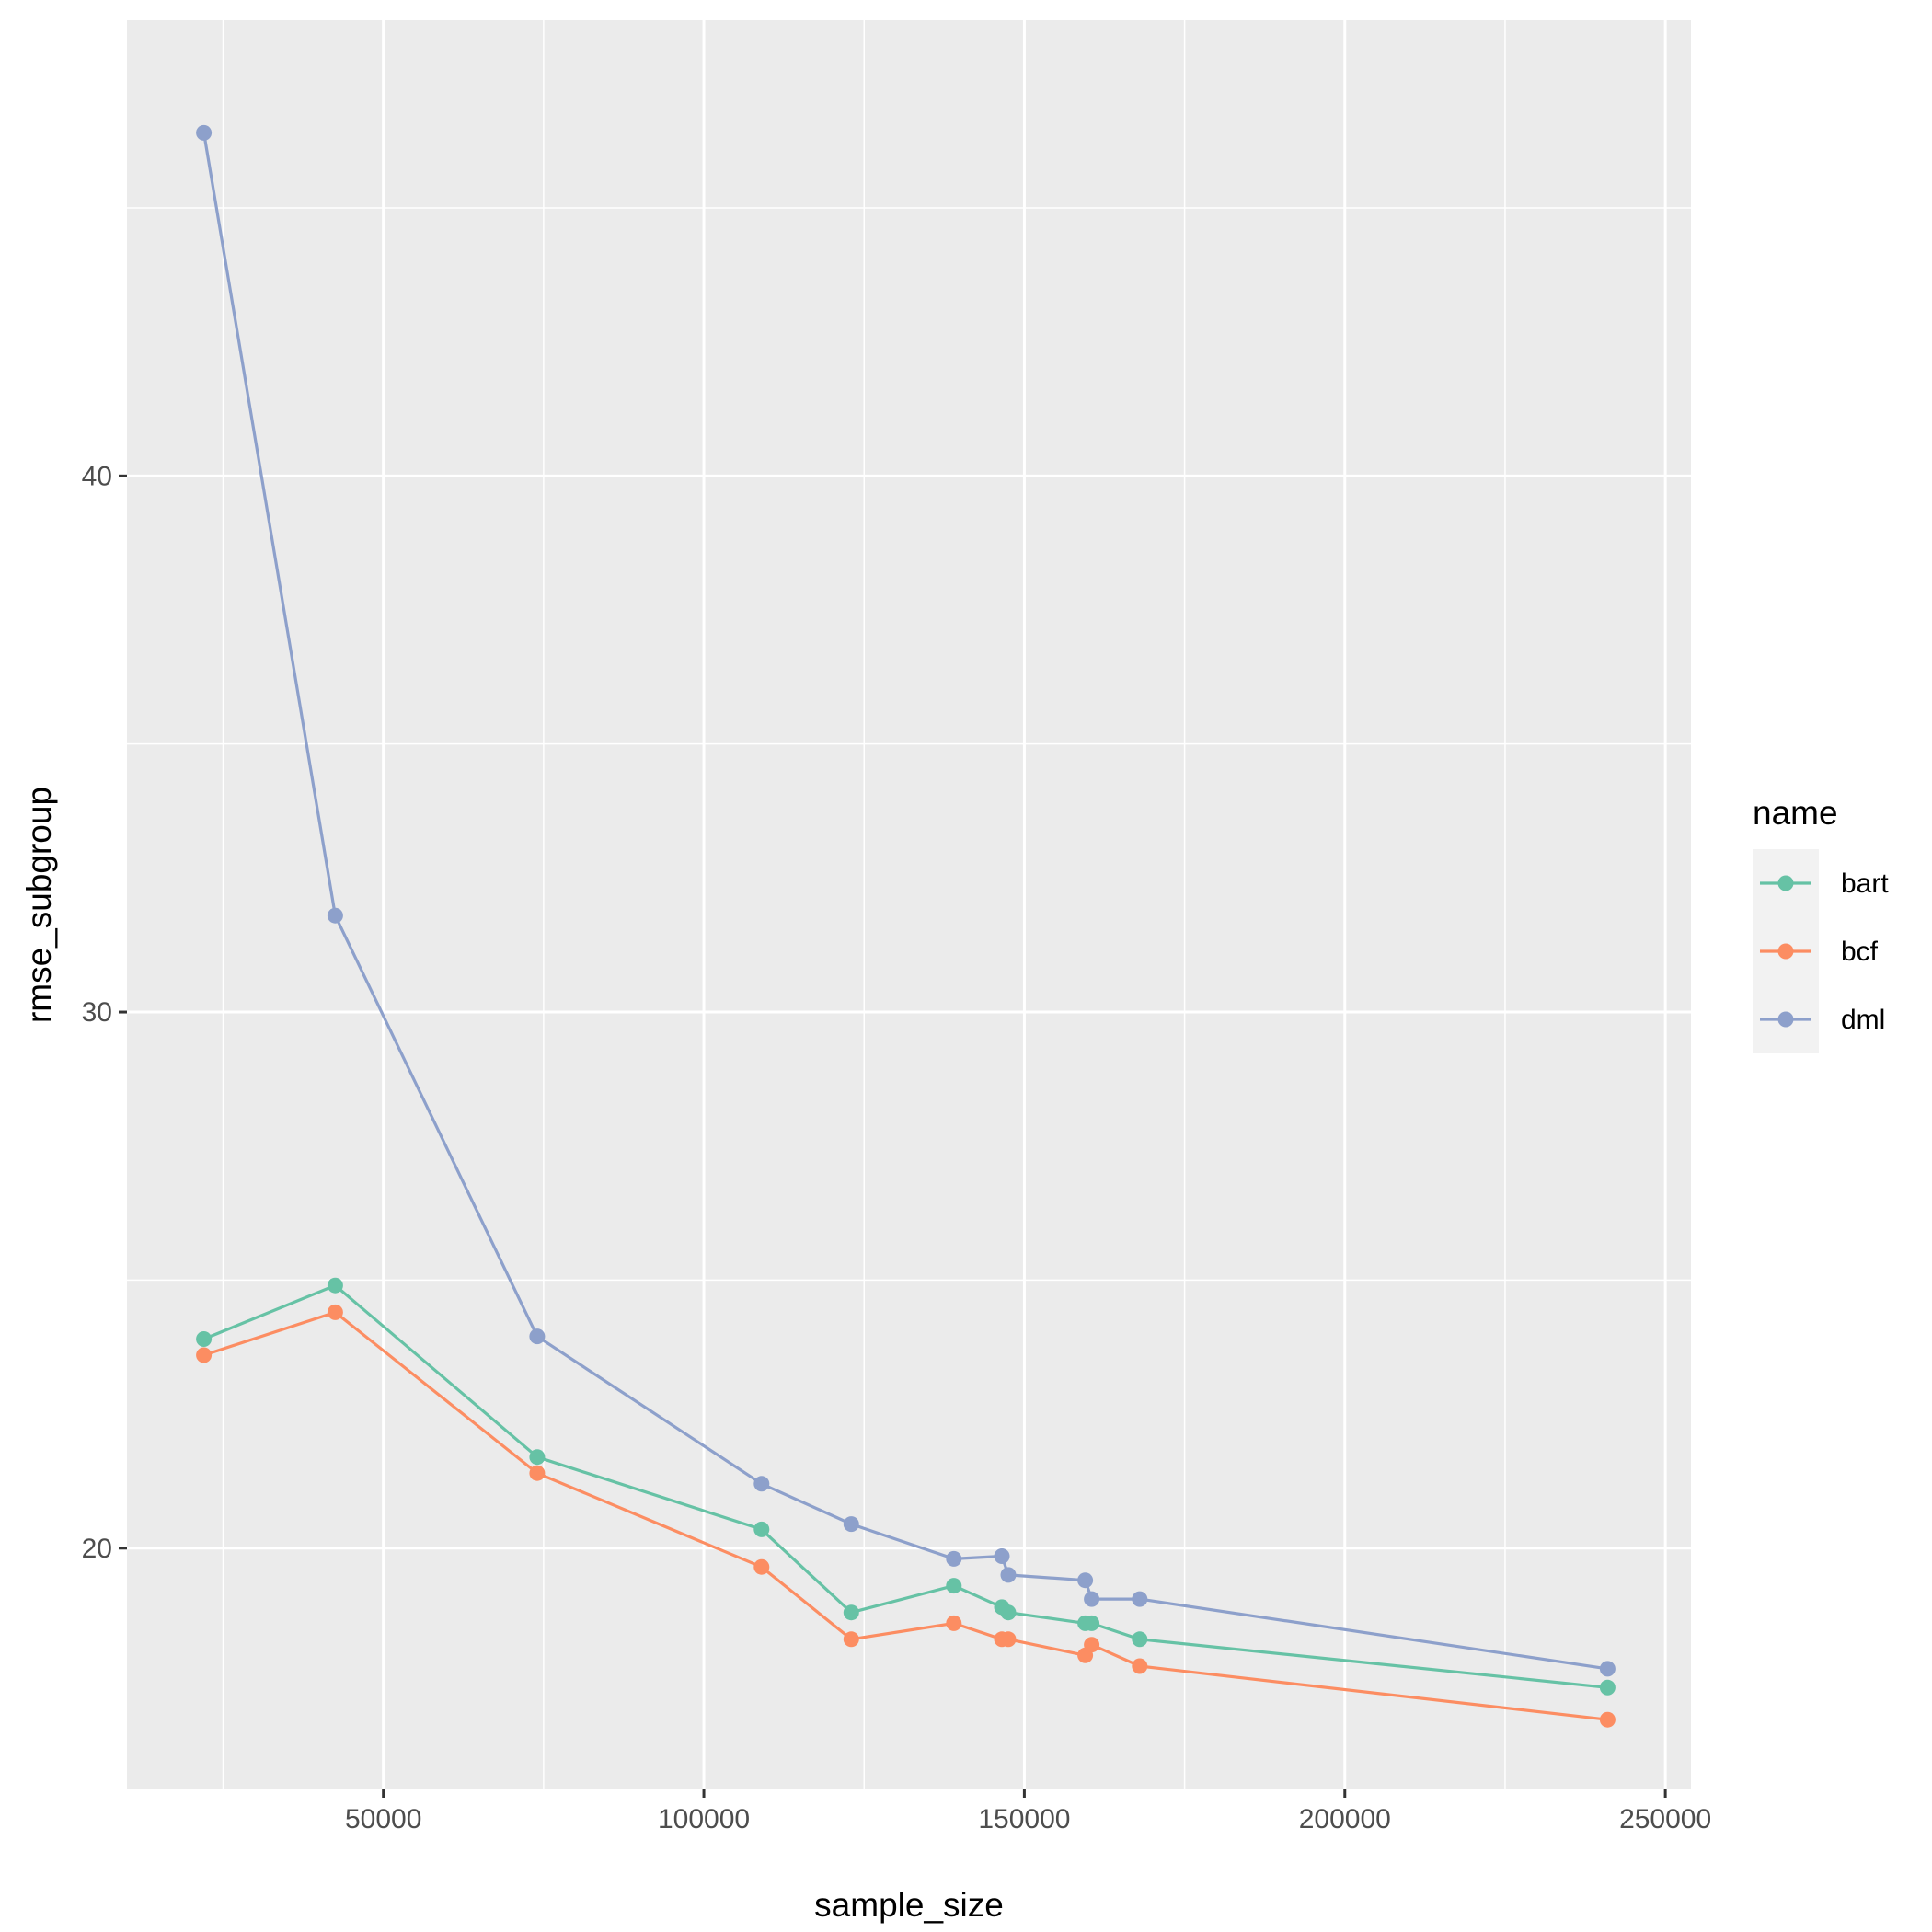 Image resolution: width=1932 pixels, height=1932 pixels. I want to click on legend: name bart bcf dml, so click(1821, 923).